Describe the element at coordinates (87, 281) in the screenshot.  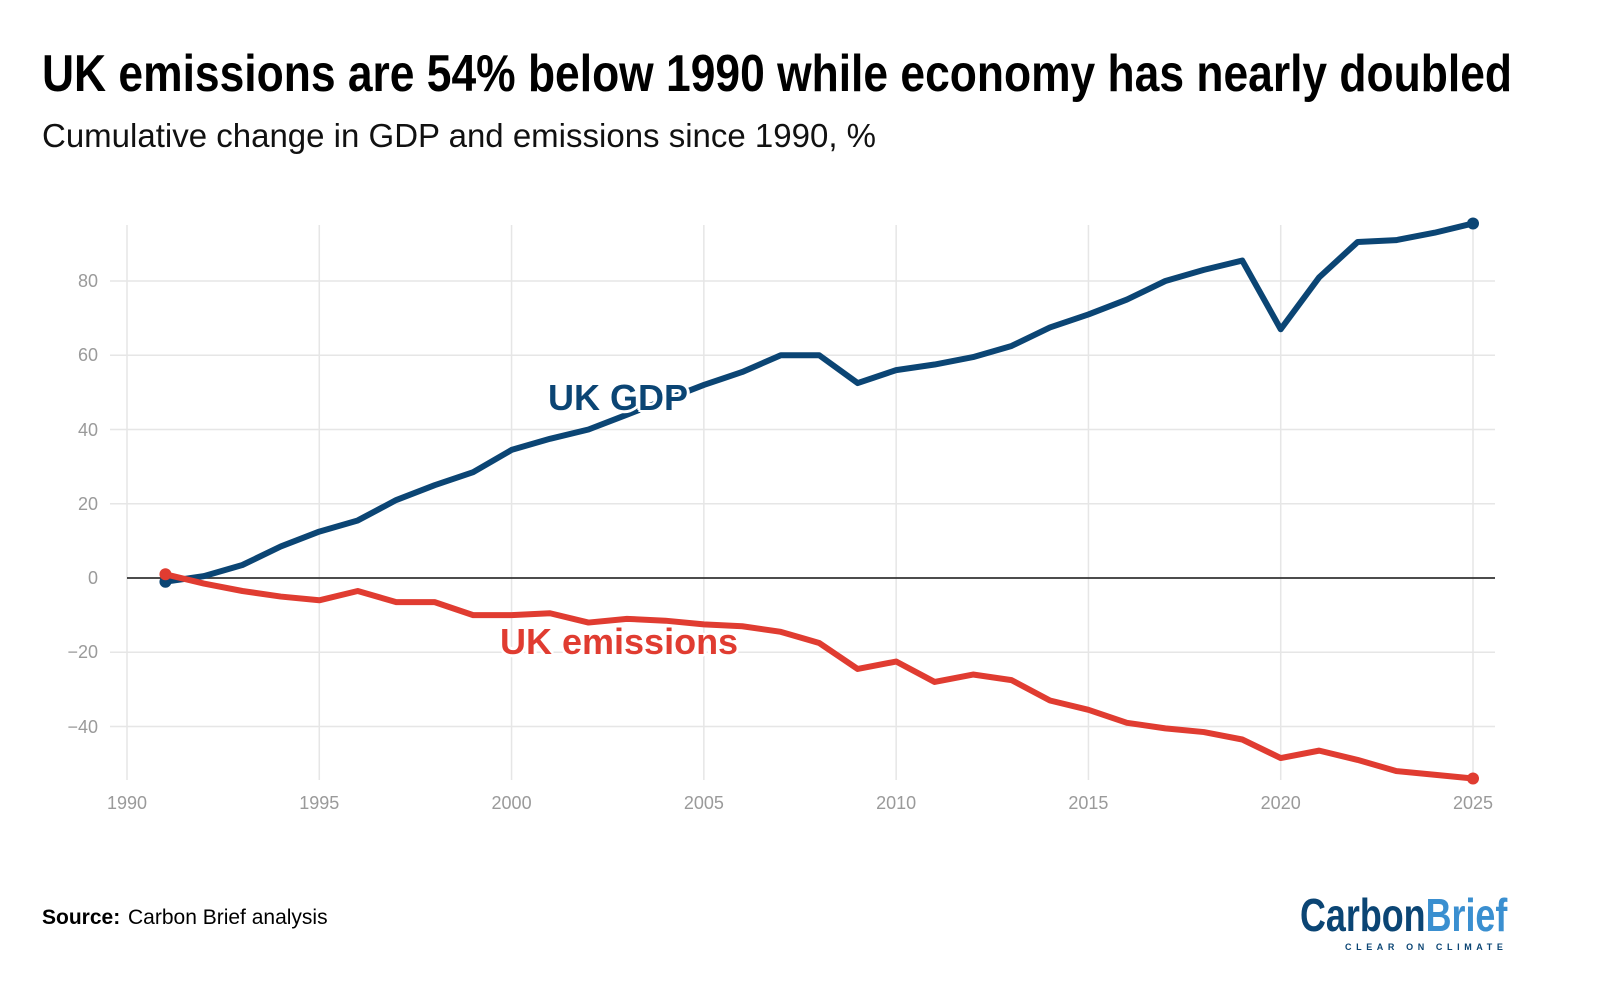
I see `y-tick-label: 80` at that location.